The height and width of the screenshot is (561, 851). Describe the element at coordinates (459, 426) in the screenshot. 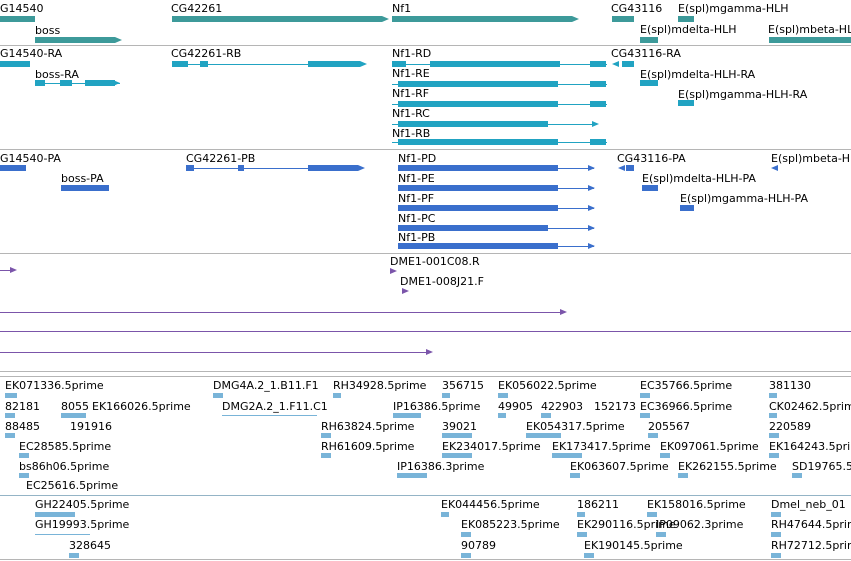

I see `est-label: 39021` at that location.